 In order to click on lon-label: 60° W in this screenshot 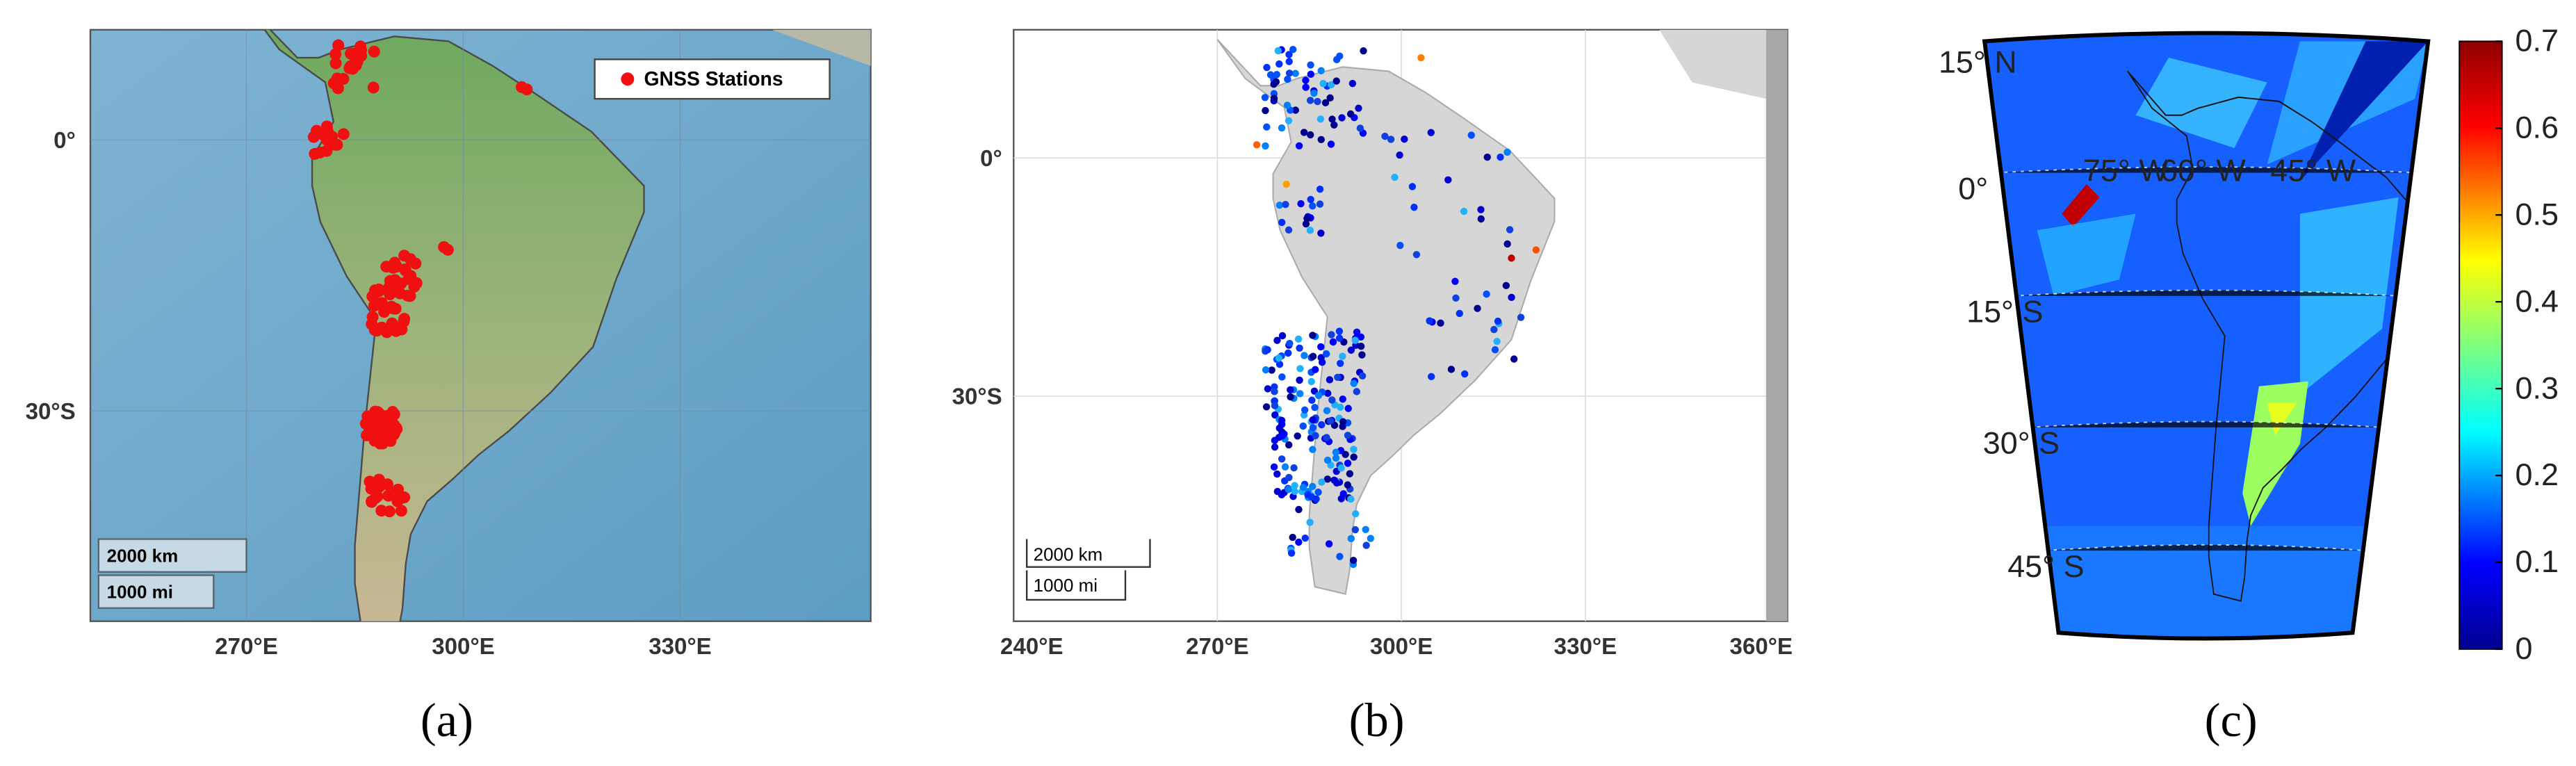, I will do `click(2203, 170)`.